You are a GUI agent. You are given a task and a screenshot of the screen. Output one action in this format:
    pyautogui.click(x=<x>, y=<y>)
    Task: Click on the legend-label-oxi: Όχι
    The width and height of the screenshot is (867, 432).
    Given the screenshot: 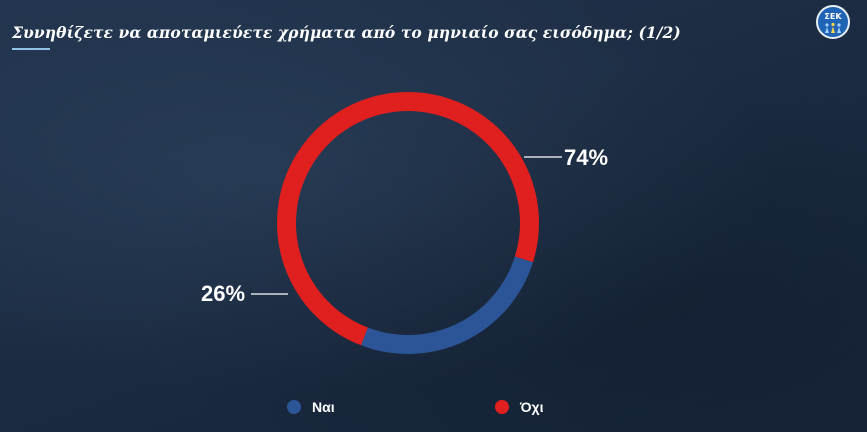 What is the action you would take?
    pyautogui.click(x=532, y=407)
    